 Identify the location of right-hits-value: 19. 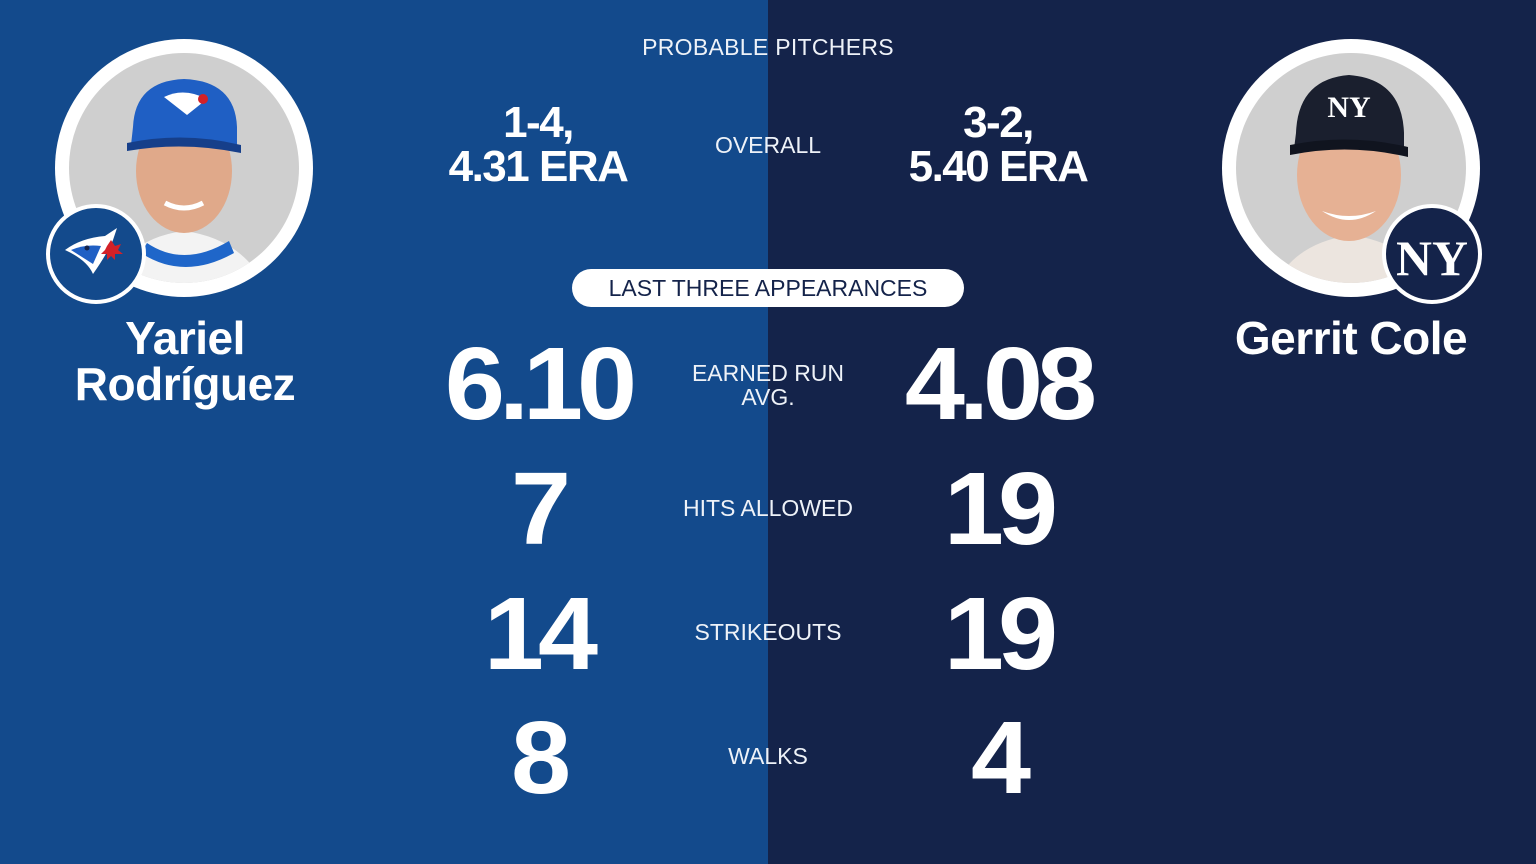
(1000, 508).